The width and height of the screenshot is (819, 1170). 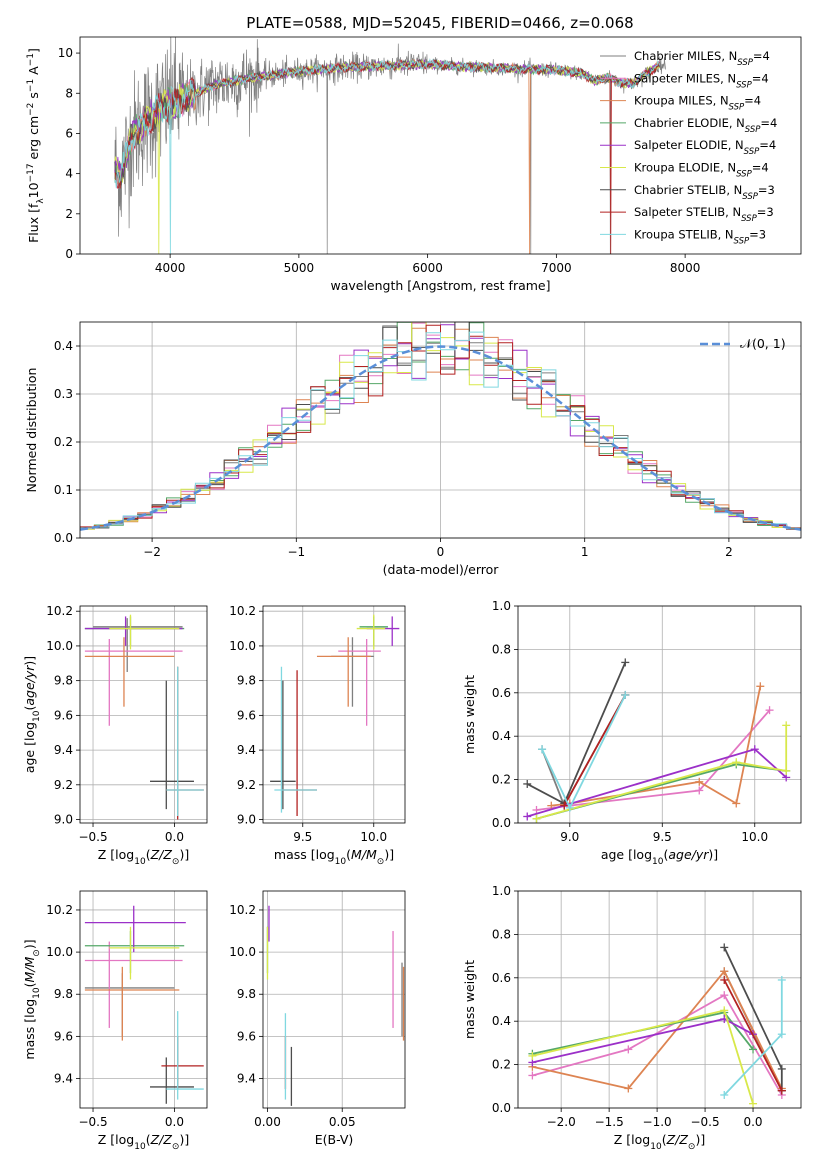 I want to click on y-tick-label: 0, so click(x=69, y=254).